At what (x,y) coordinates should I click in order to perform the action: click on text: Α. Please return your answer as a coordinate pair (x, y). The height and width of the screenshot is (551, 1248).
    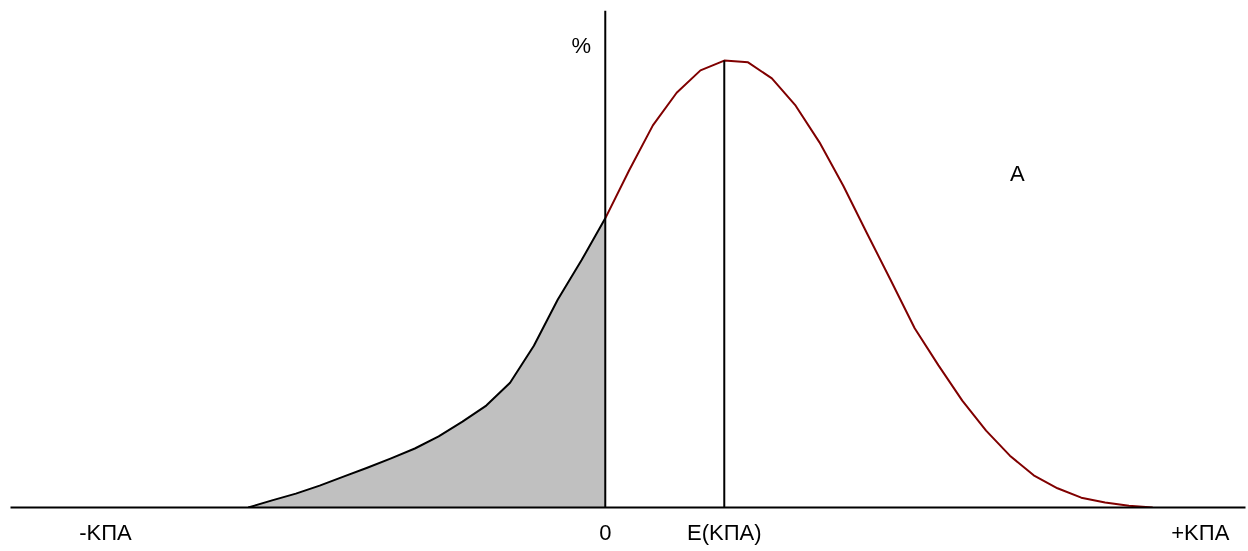
    Looking at the image, I should click on (1017, 173).